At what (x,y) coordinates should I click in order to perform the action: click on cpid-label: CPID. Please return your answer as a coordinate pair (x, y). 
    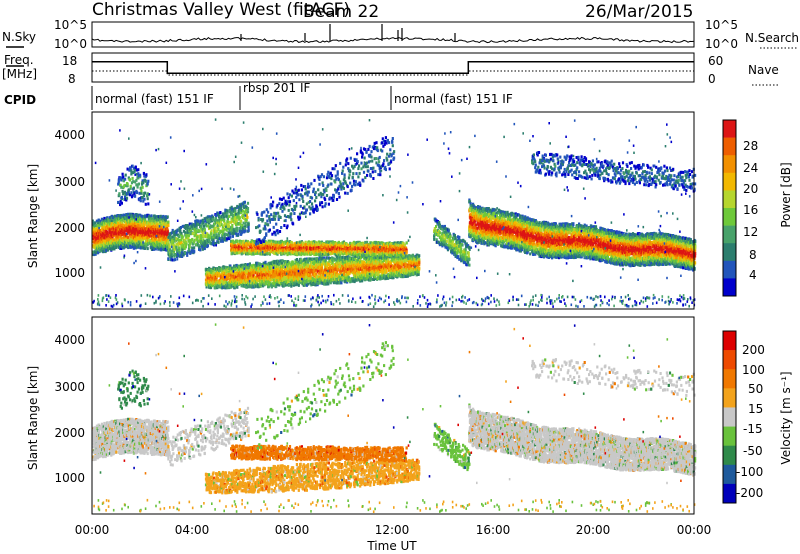
    Looking at the image, I should click on (20, 100).